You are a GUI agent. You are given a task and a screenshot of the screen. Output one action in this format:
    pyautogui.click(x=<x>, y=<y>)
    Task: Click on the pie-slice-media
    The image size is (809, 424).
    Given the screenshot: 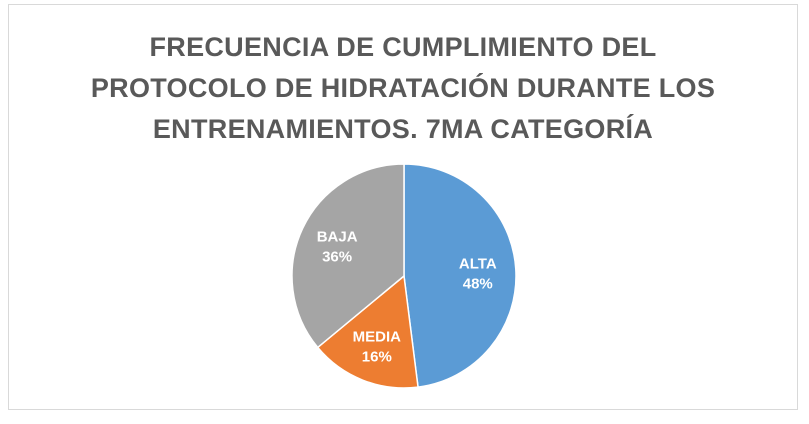 What is the action you would take?
    pyautogui.click(x=367, y=331)
    